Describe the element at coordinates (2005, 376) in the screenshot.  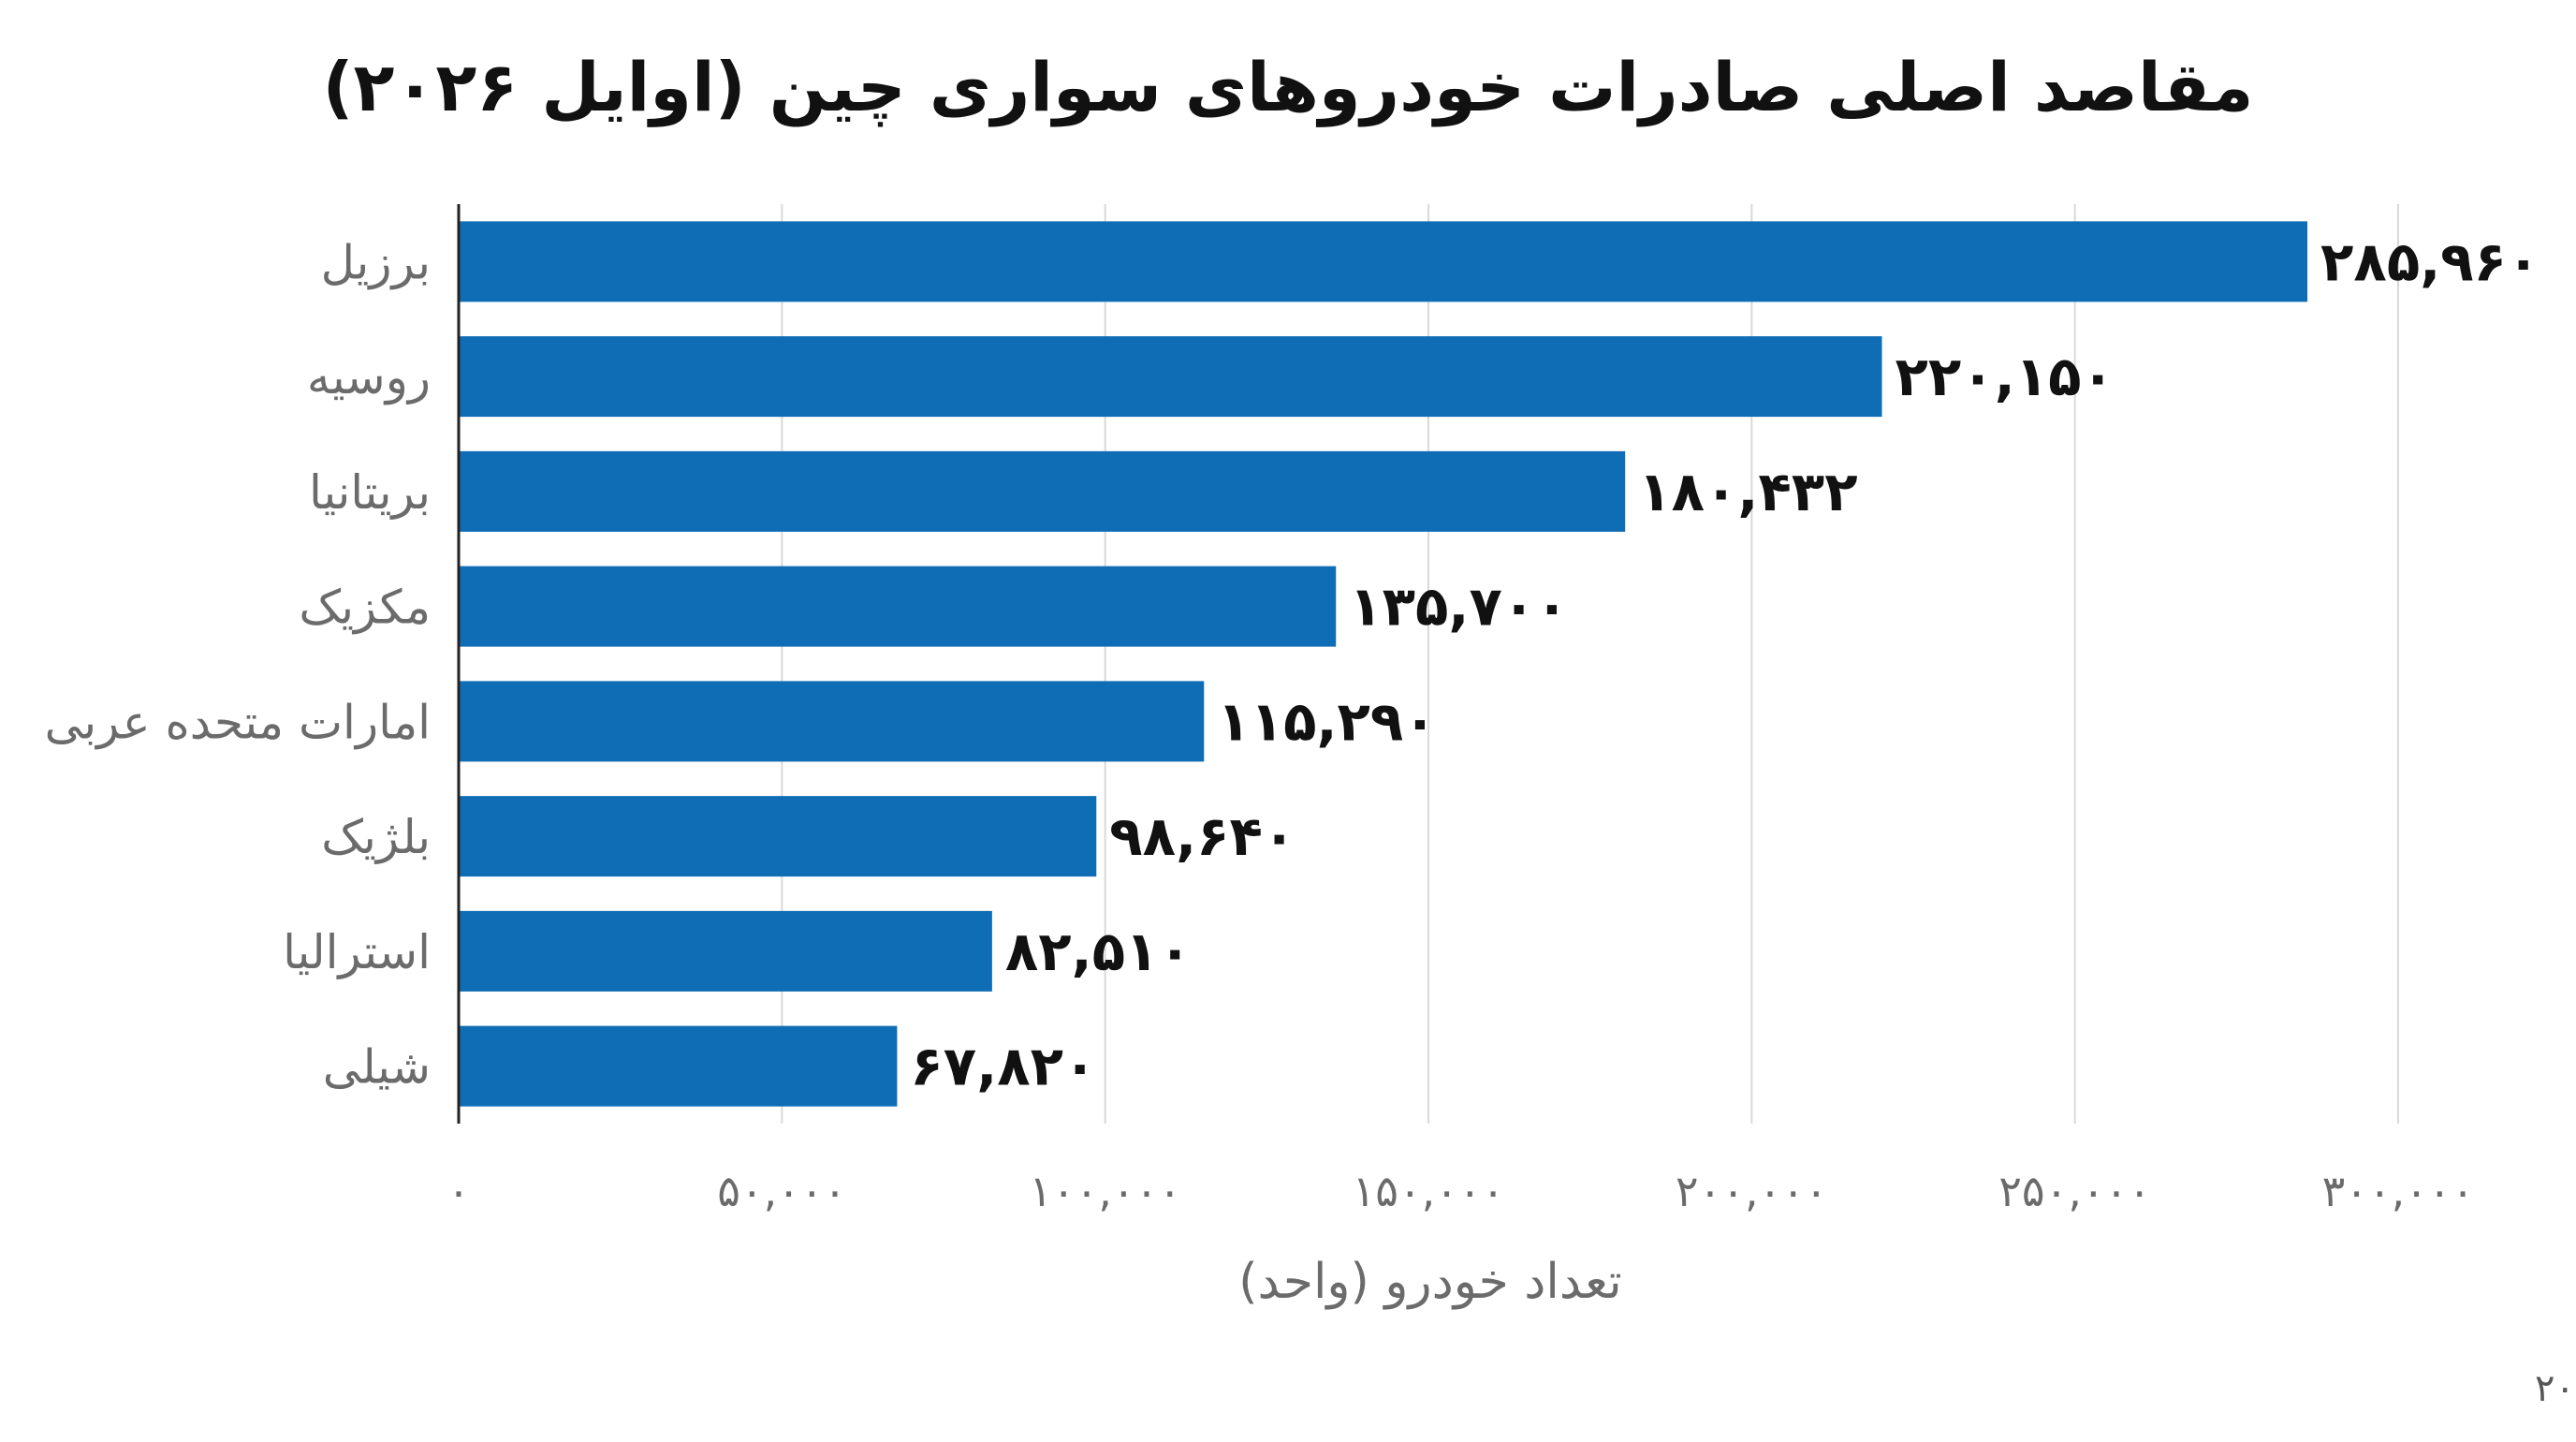
I see `bar-value-label: ۲۲۰,۱۵۰` at that location.